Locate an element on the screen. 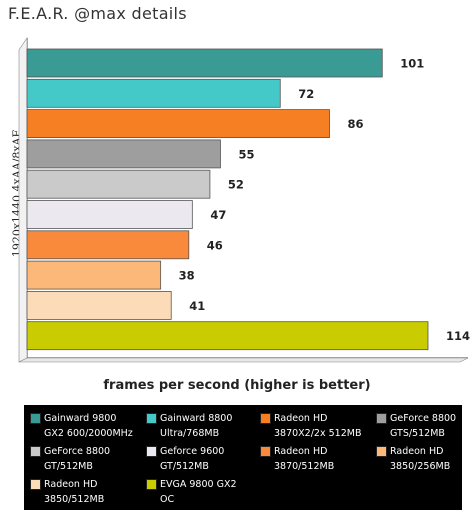 The width and height of the screenshot is (474, 526). chart-title: F.E.A.R. @max details is located at coordinates (97, 13).